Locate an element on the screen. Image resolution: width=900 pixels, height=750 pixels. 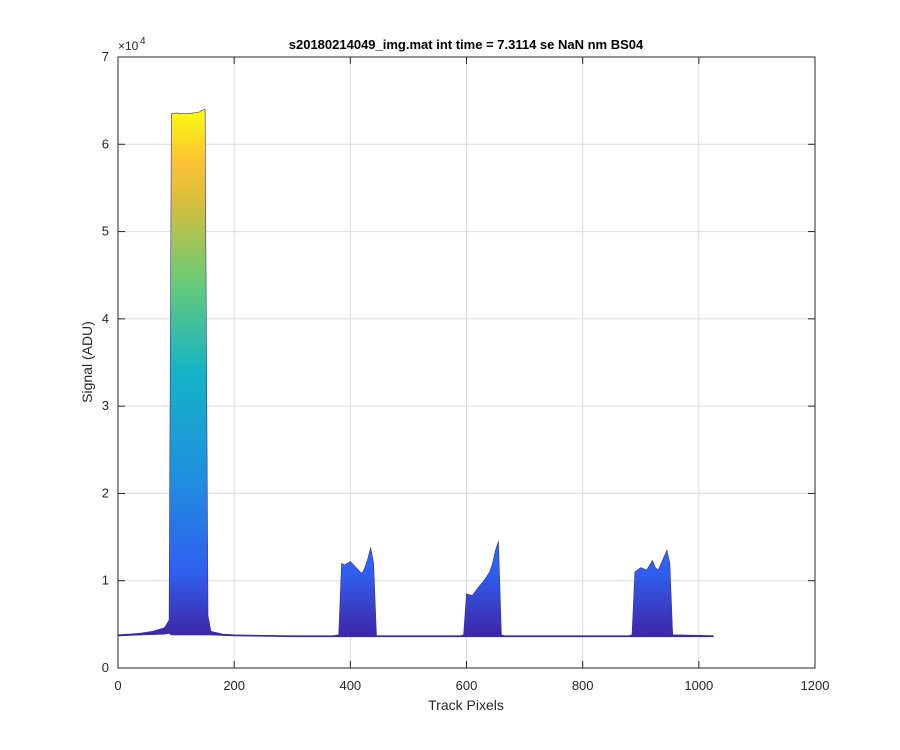
y-tick-label: 0 is located at coordinates (105, 667).